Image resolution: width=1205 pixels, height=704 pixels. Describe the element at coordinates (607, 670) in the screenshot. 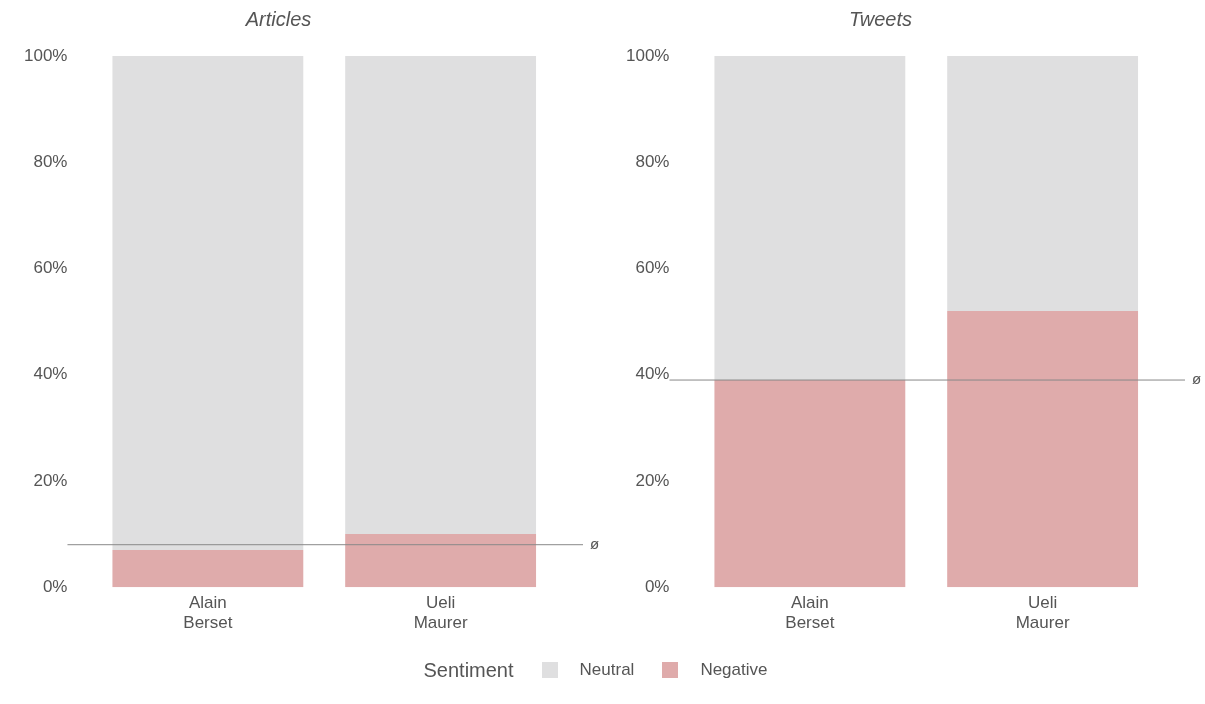

I see `legend-label: Neutral` at that location.